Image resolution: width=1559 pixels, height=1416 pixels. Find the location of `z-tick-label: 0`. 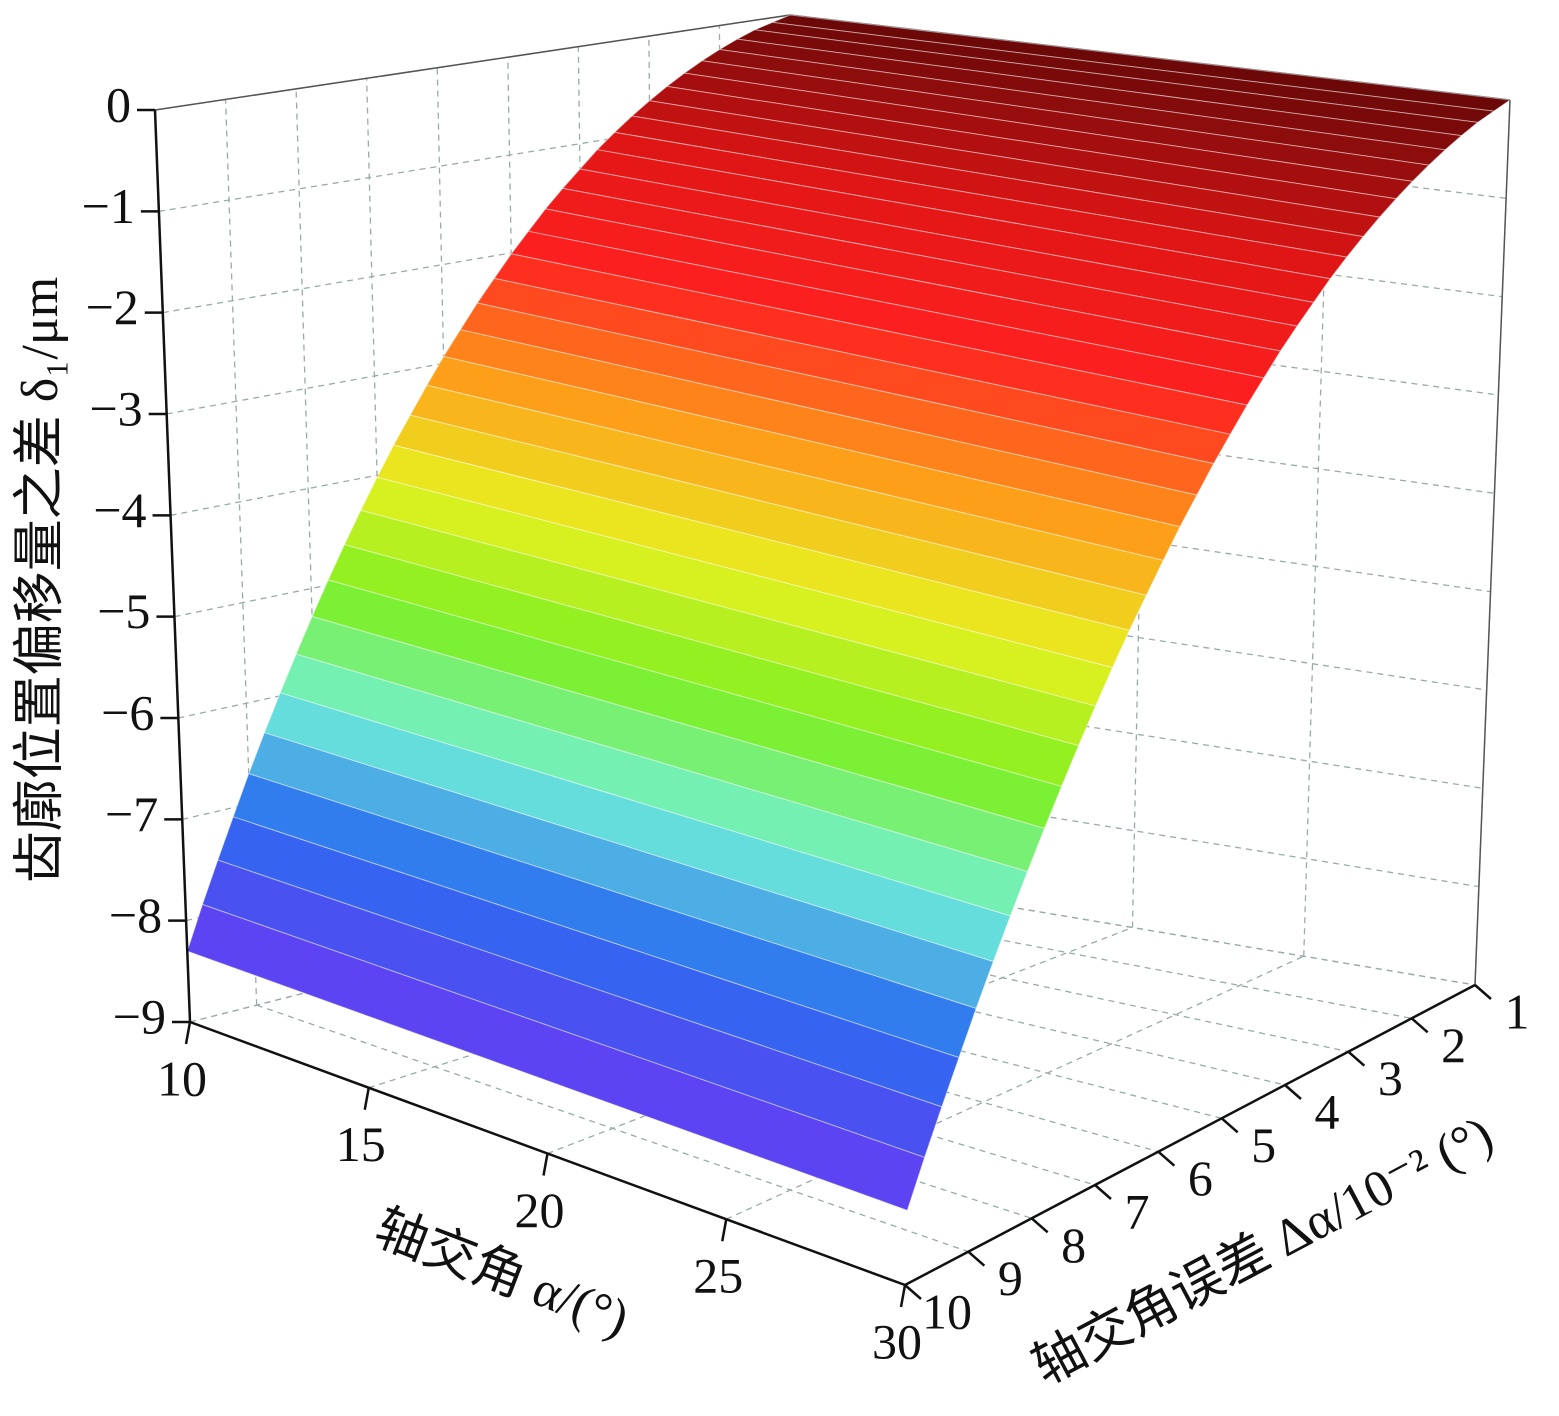

z-tick-label: 0 is located at coordinates (118, 104).